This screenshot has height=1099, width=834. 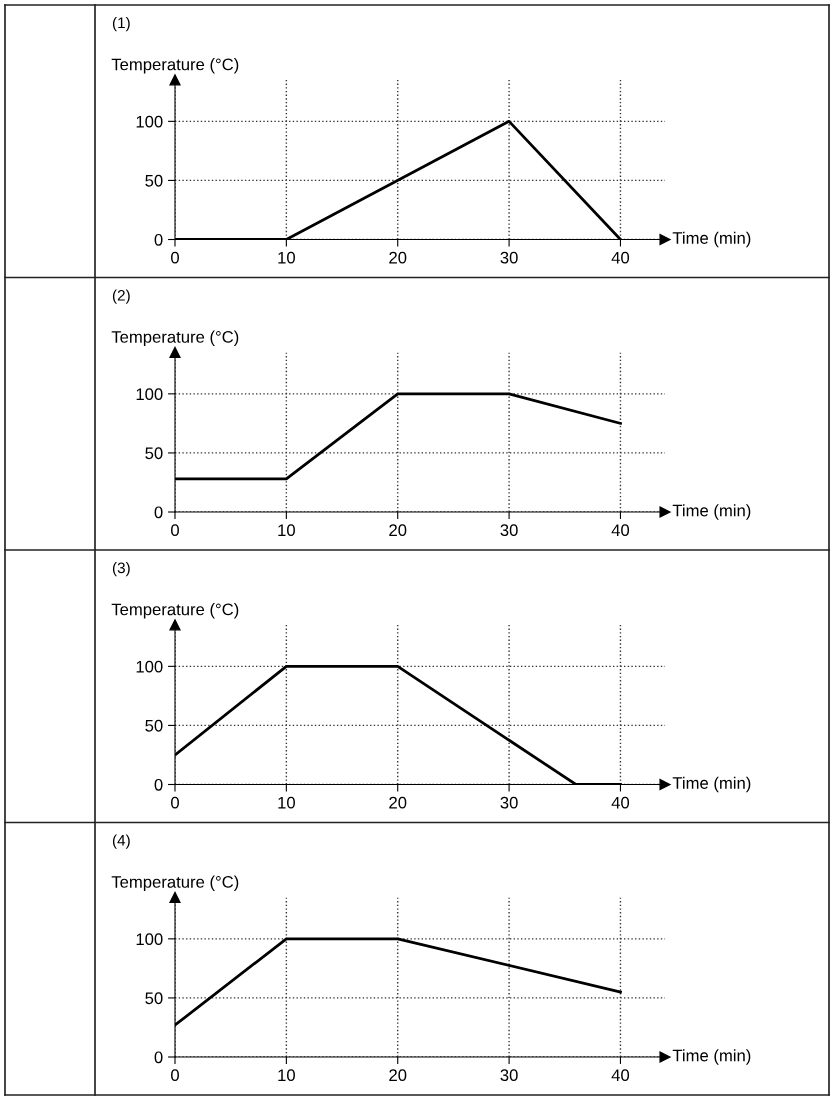 I want to click on chart-title: (2), so click(x=121, y=296).